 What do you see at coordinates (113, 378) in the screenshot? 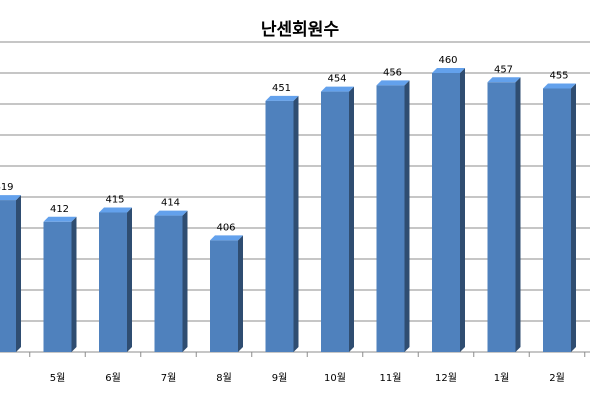
I see `x-tick-label: 6월` at bounding box center [113, 378].